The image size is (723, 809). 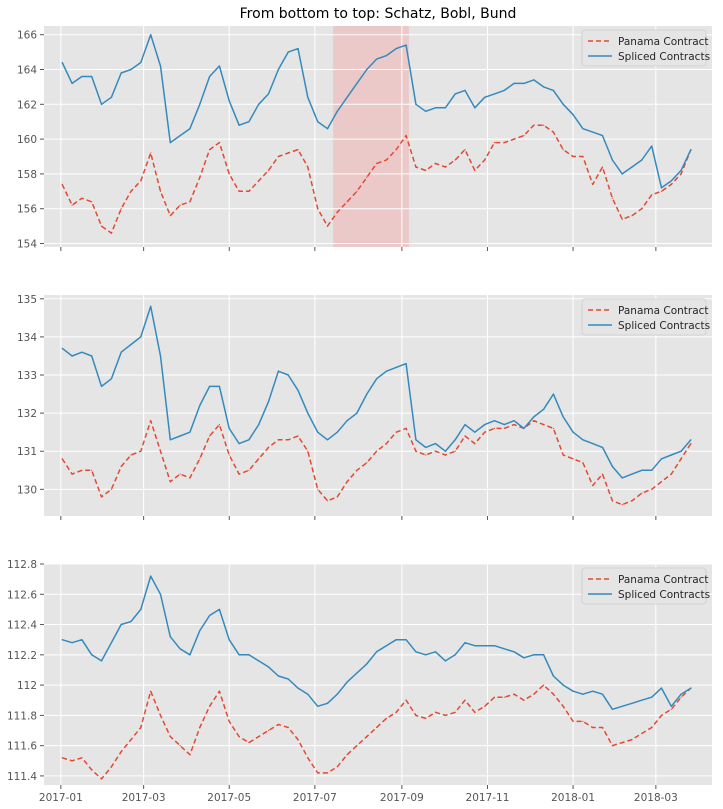 What do you see at coordinates (22, 595) in the screenshot?
I see `y-tick-label: 112.6` at bounding box center [22, 595].